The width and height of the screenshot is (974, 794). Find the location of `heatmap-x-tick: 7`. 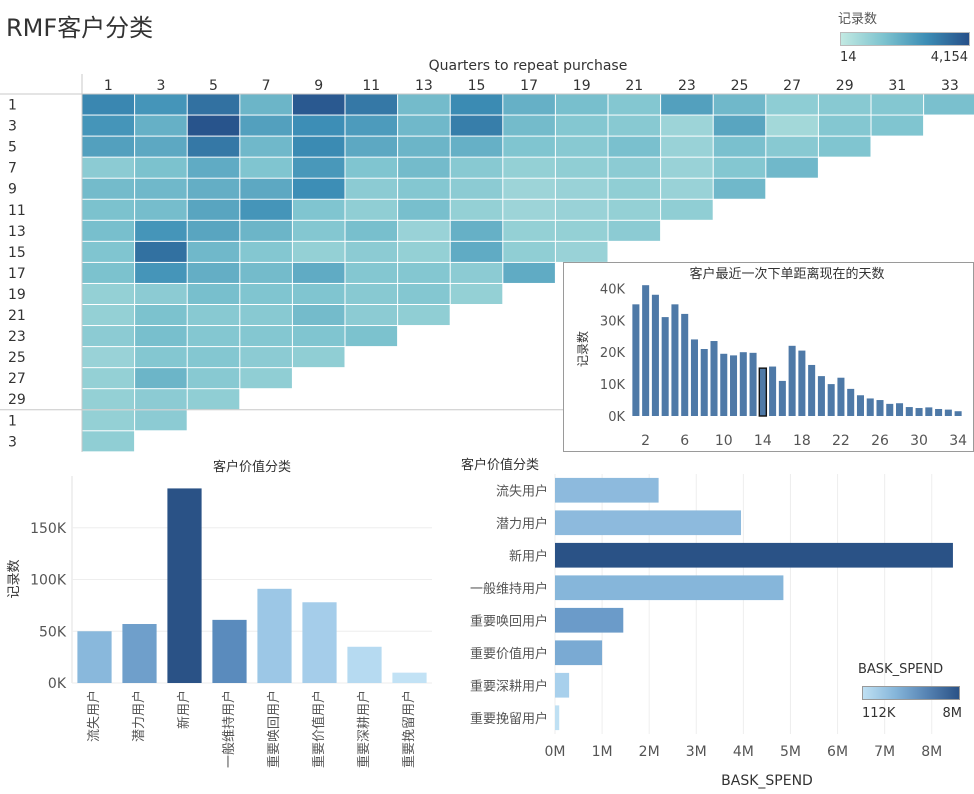

heatmap-x-tick: 7 is located at coordinates (266, 86).